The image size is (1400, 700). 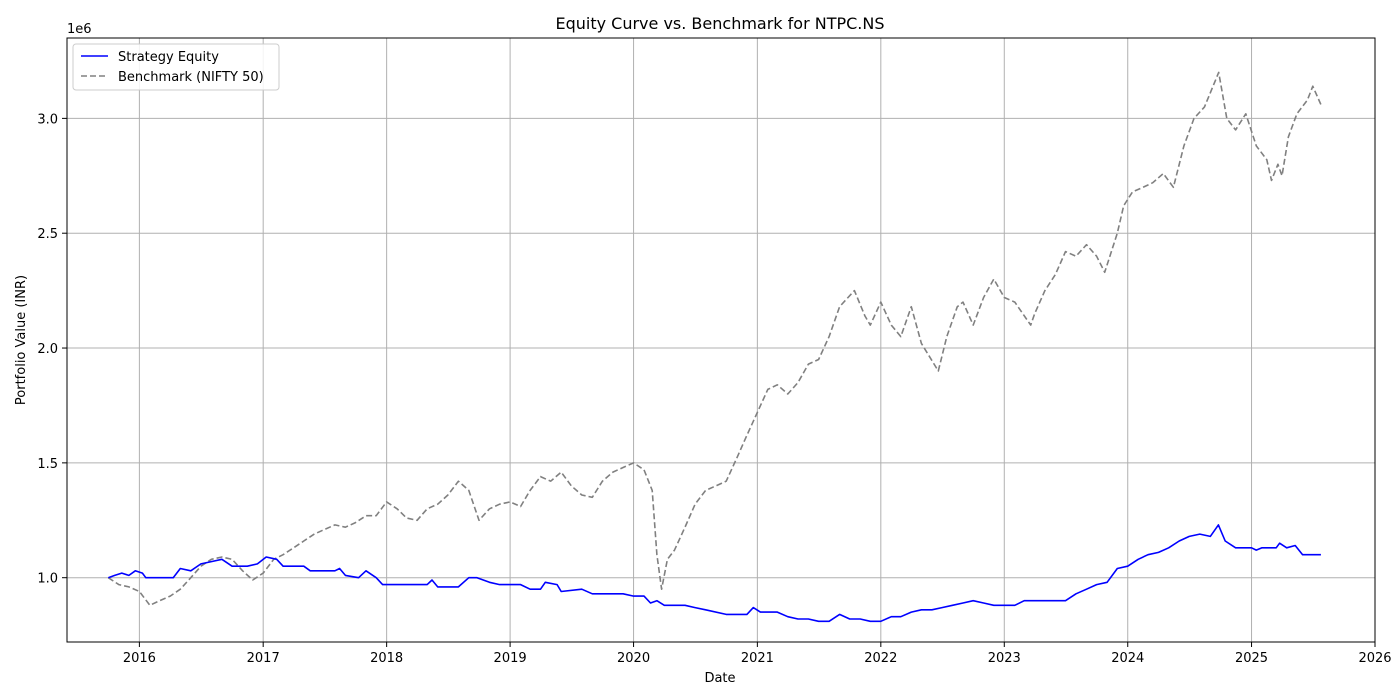 I want to click on legend-label: Strategy Equity, so click(x=168, y=57).